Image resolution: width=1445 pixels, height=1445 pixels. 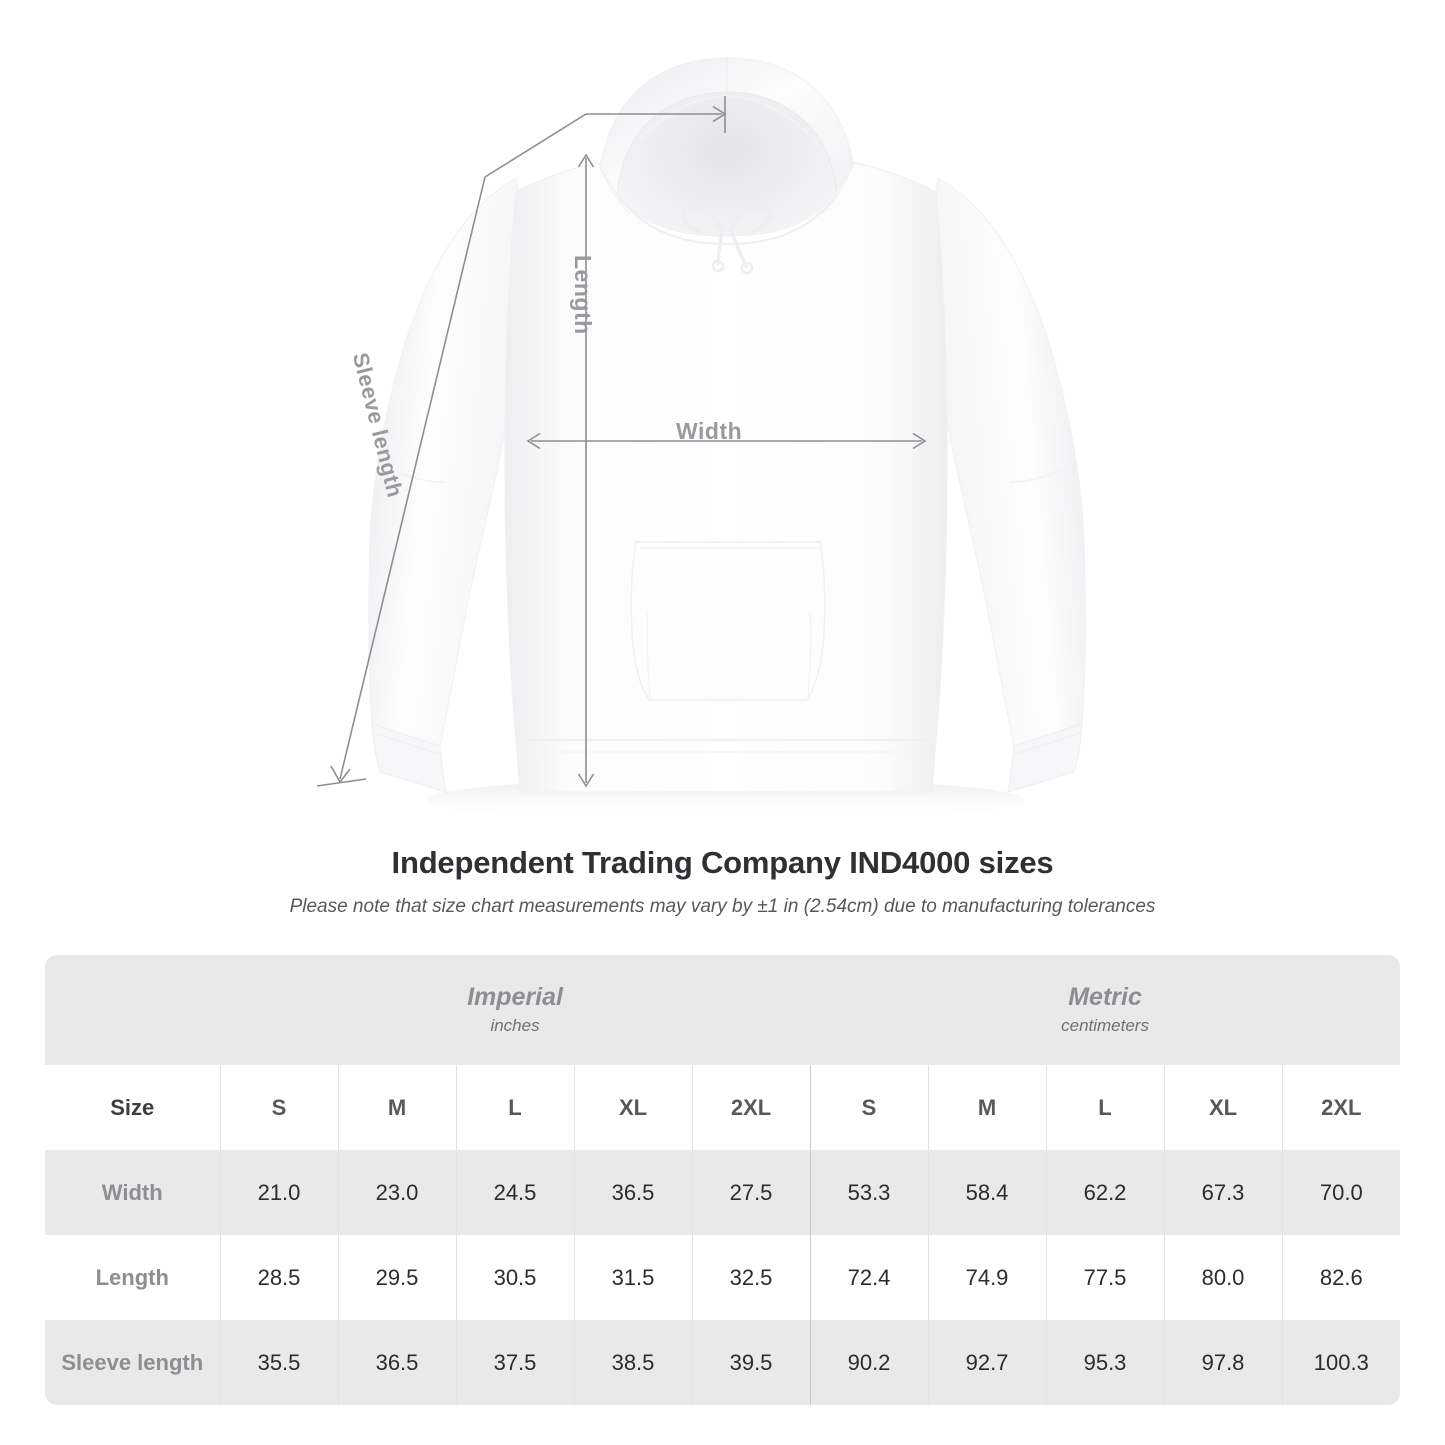 What do you see at coordinates (396, 1362) in the screenshot?
I see `cell-sleeve-imperial-m: 36.5` at bounding box center [396, 1362].